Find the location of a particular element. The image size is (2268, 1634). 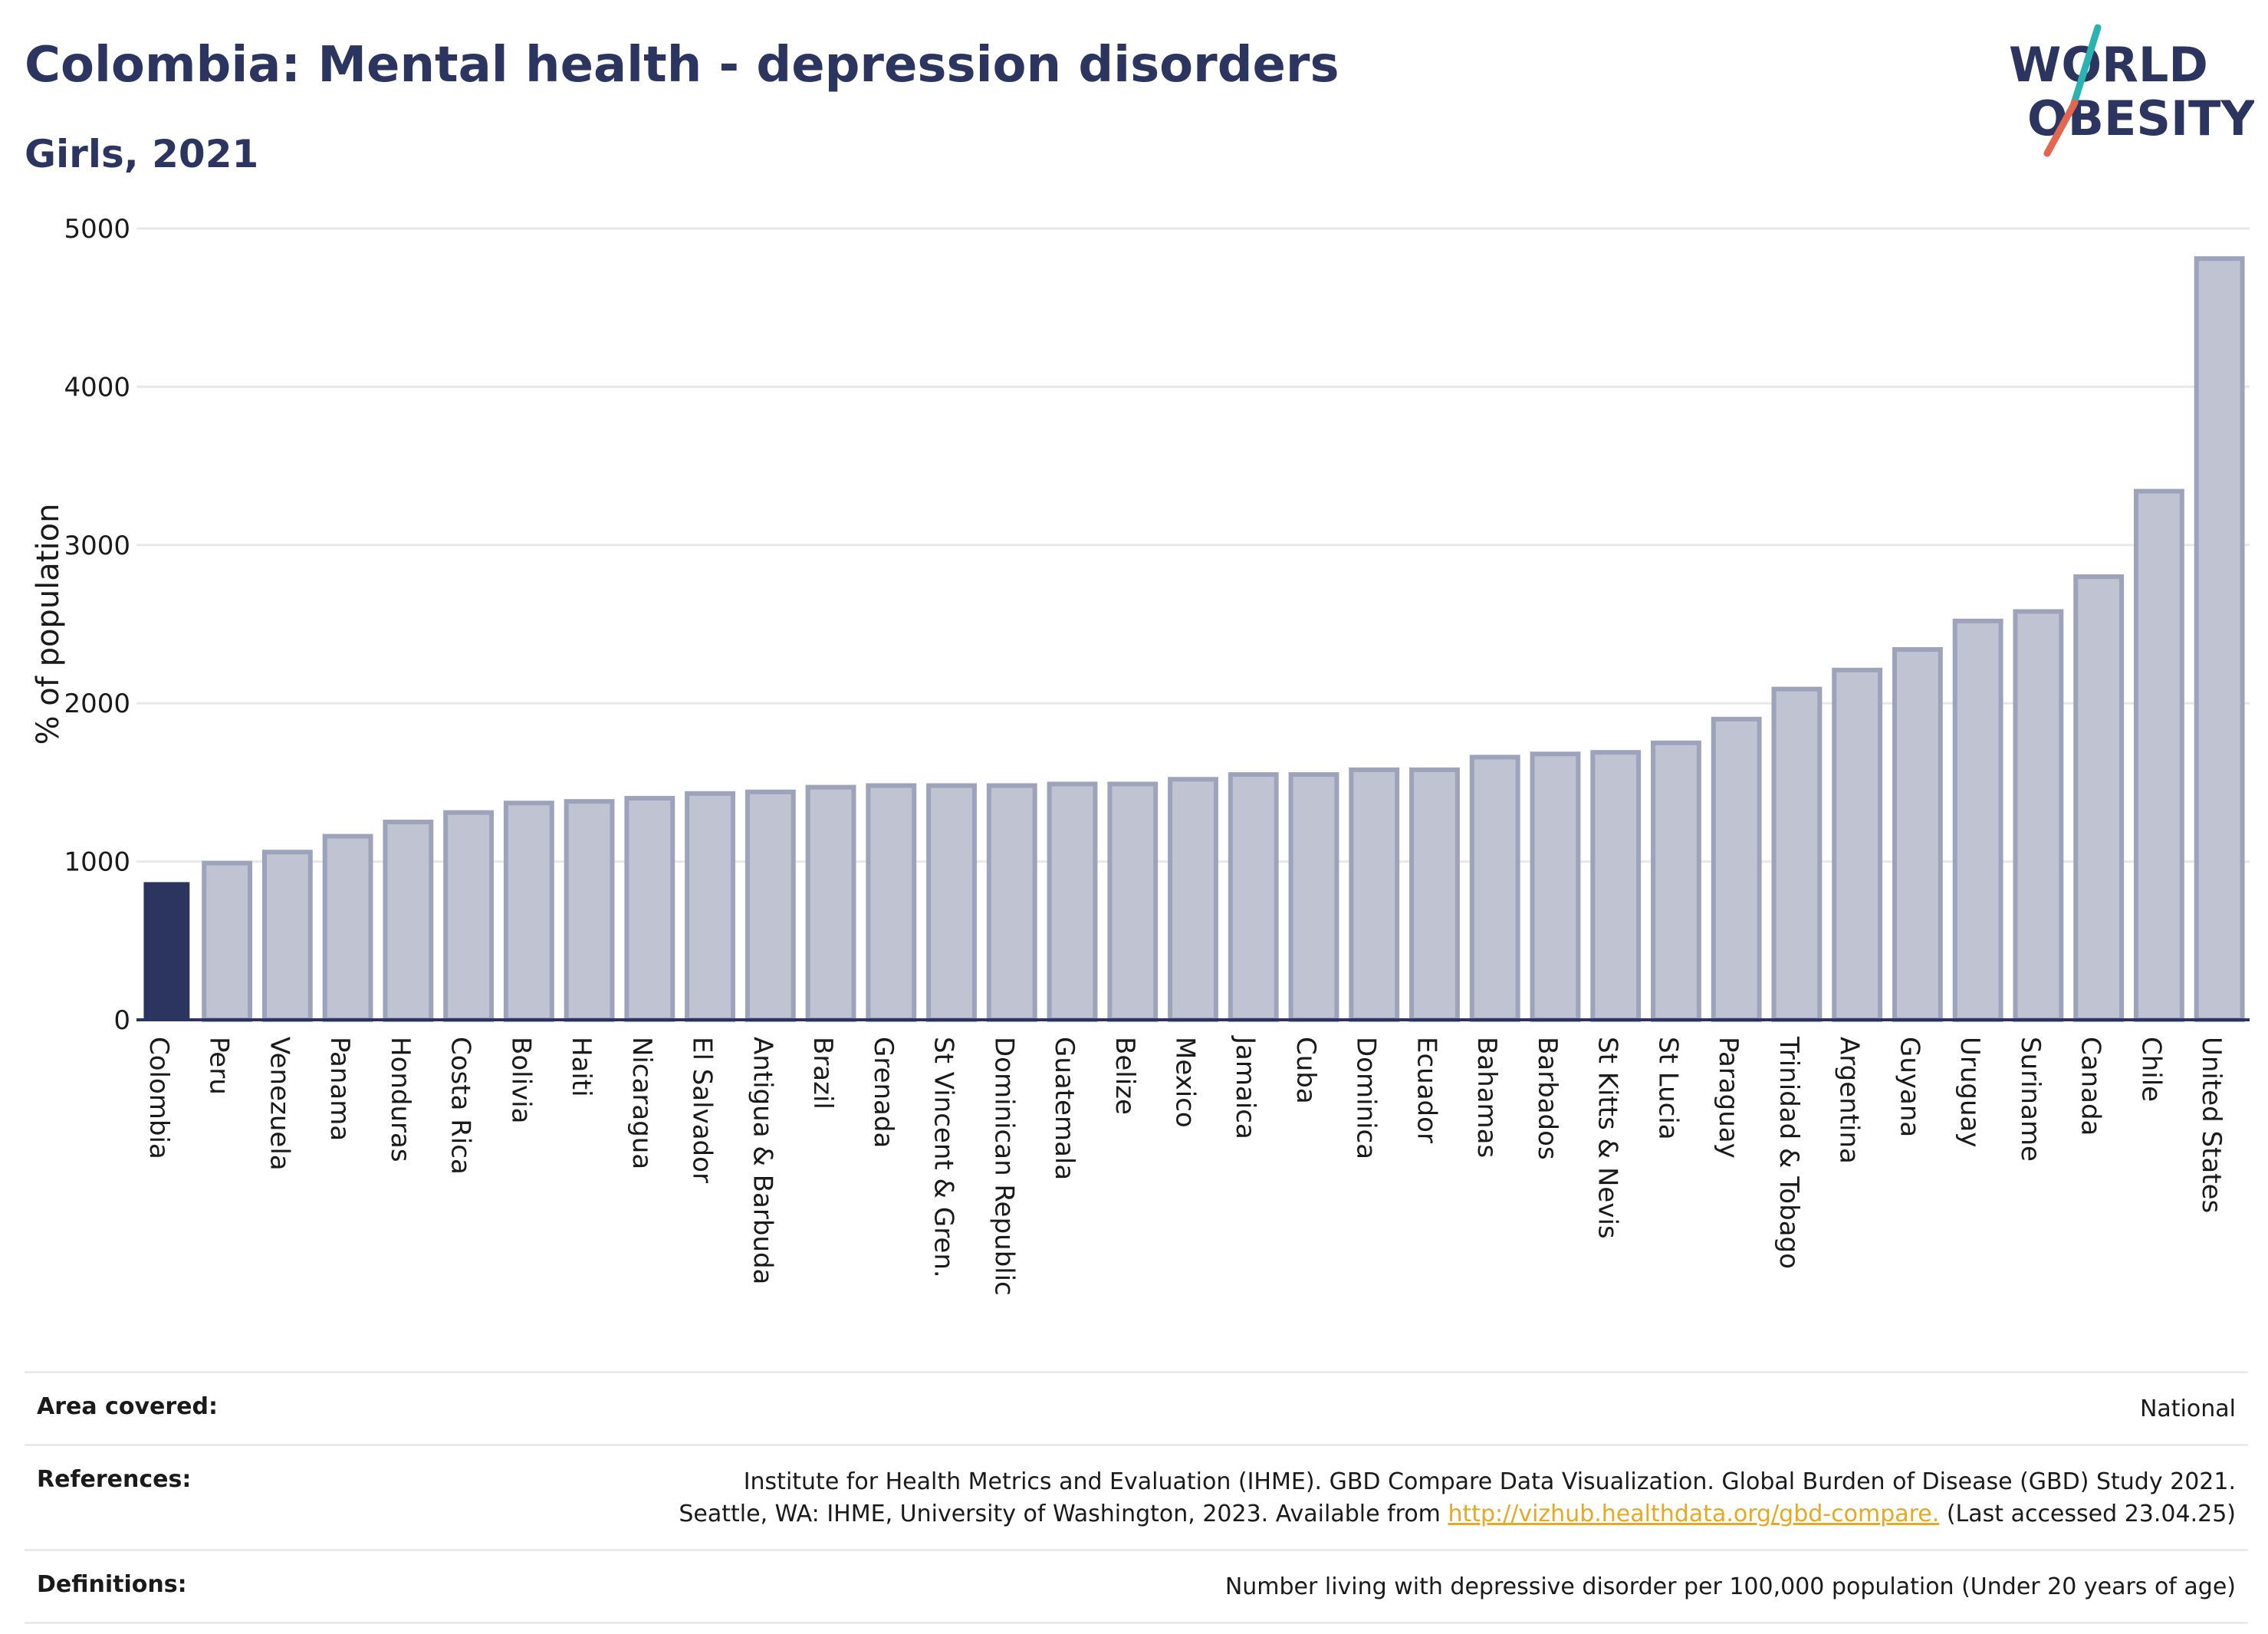

x-tick-label: Antigua & Barbuda is located at coordinates (762, 1161).